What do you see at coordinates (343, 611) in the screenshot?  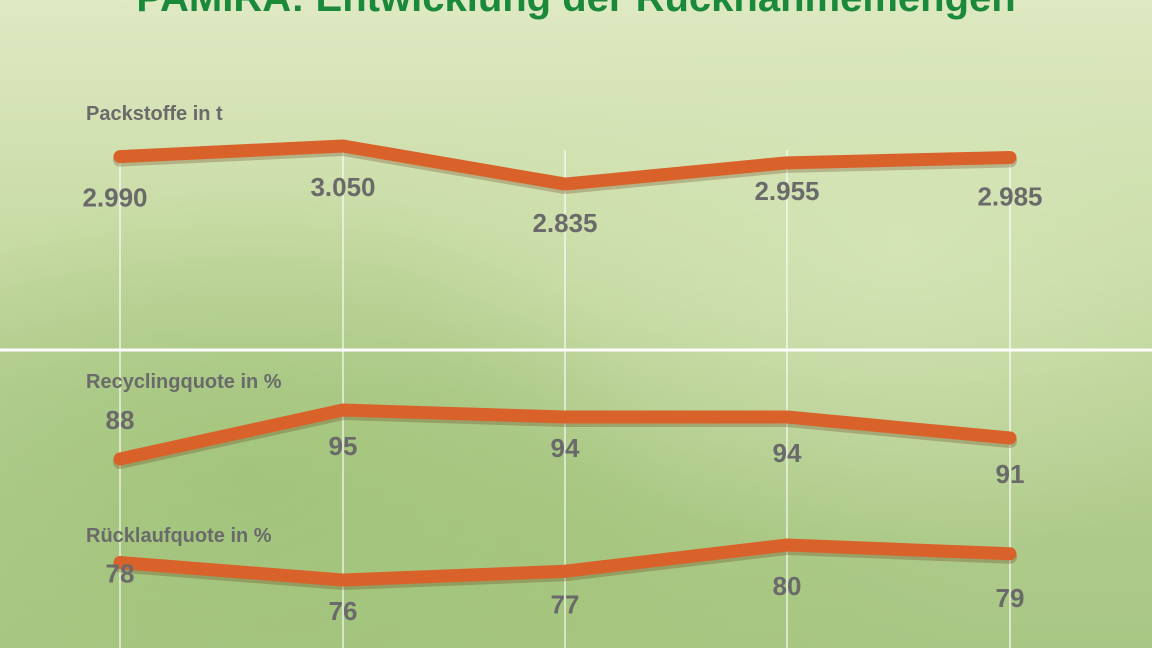 I see `data-label: 76` at bounding box center [343, 611].